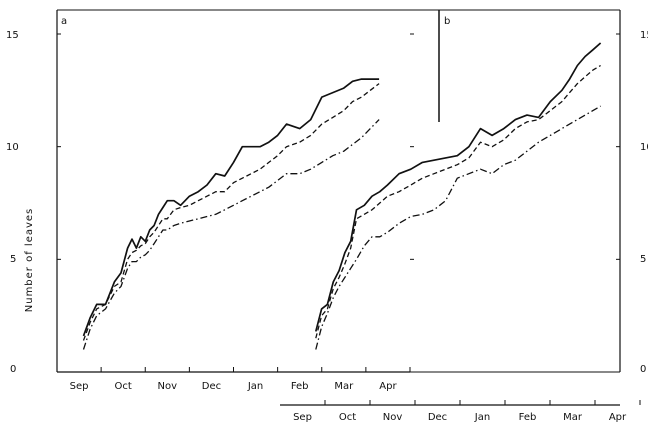  Describe the element at coordinates (644, 35) in the screenshot. I see `right-y-tick-label-15: 15` at that location.